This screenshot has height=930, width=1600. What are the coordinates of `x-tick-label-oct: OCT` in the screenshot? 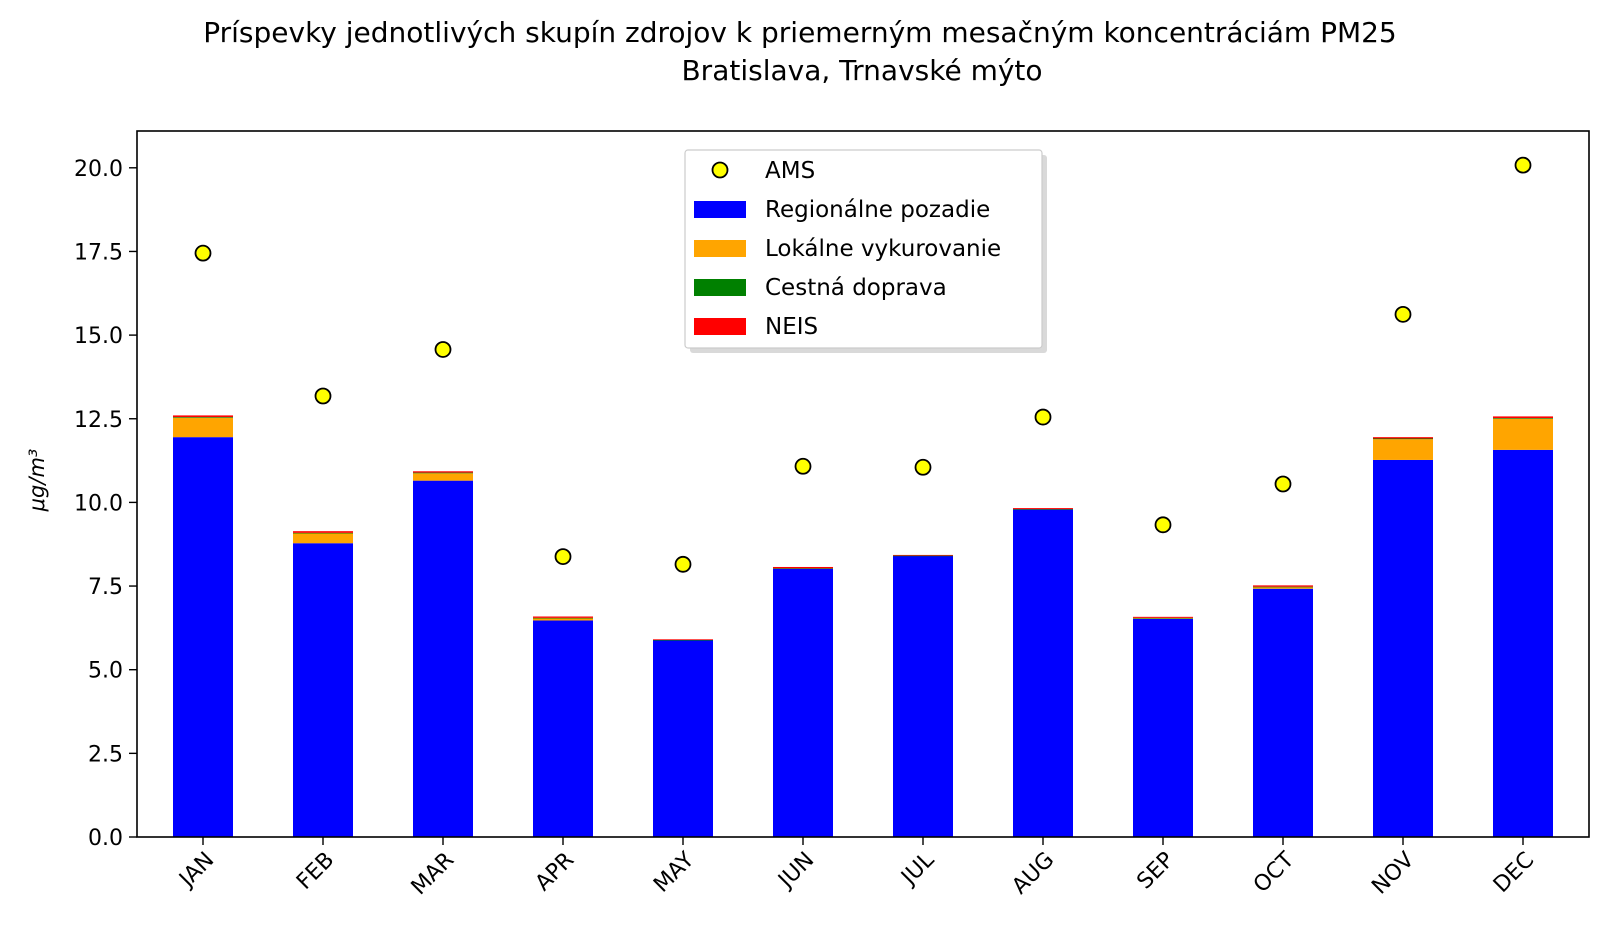 It's located at (1274, 872).